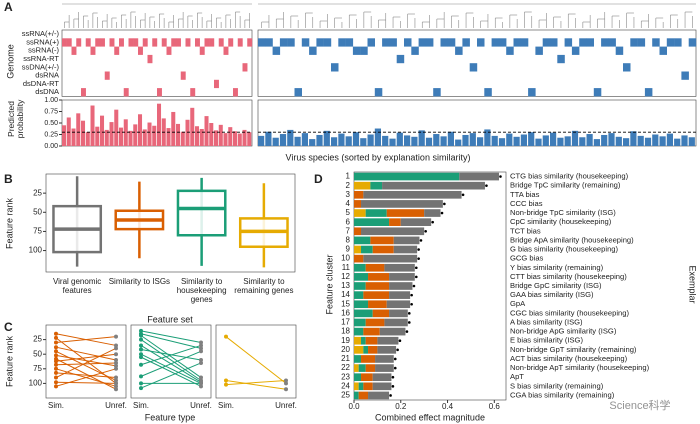 Image resolution: width=700 pixels, height=424 pixels. What do you see at coordinates (348, 194) in the screenshot?
I see `y-tick-label: 3` at bounding box center [348, 194].